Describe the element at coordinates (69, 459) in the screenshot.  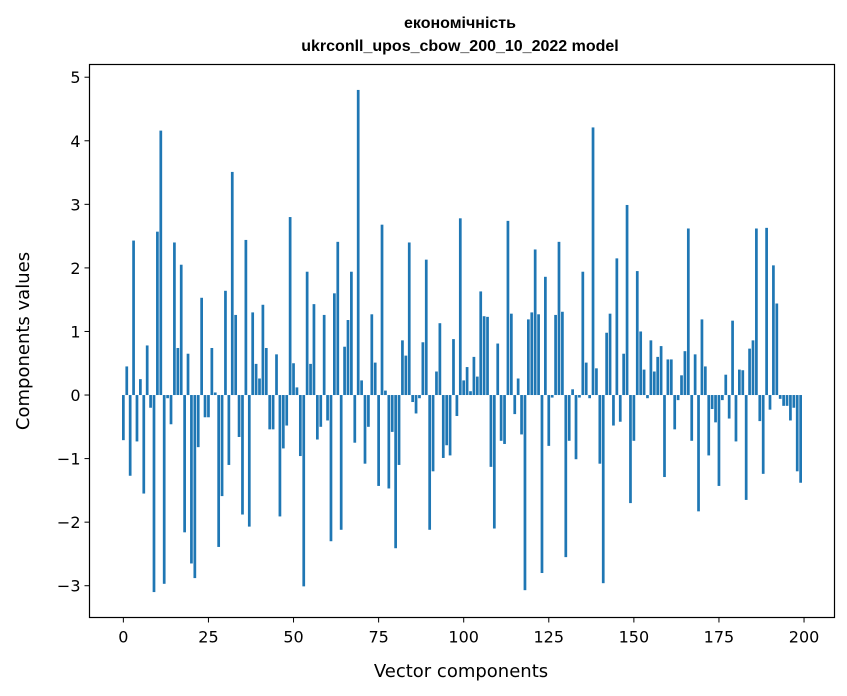
I see `y-tick-label: −1` at that location.